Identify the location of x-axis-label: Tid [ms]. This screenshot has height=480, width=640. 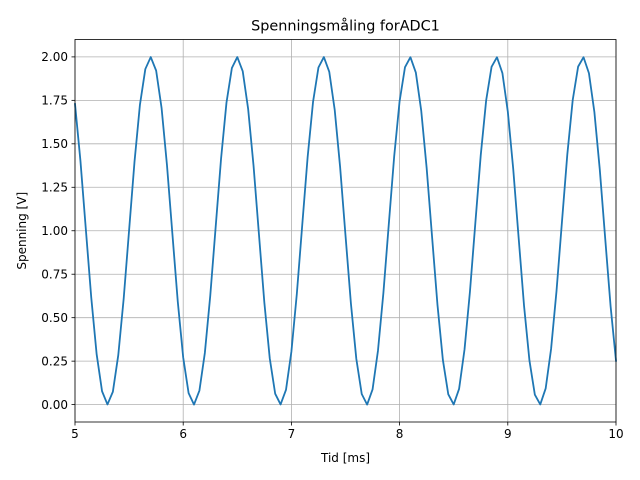
(345, 458).